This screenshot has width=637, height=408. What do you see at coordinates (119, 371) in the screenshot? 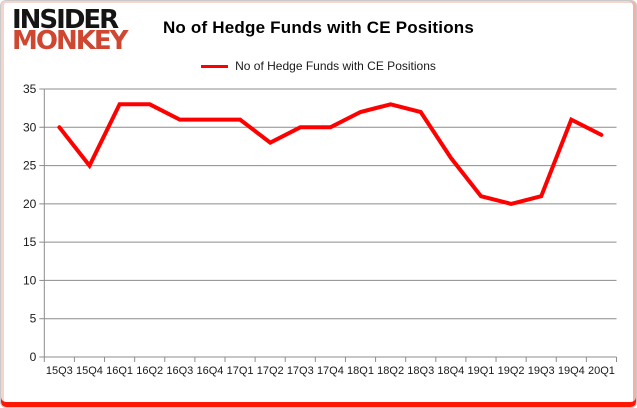
I see `x-tick-label: 16Q1` at bounding box center [119, 371].